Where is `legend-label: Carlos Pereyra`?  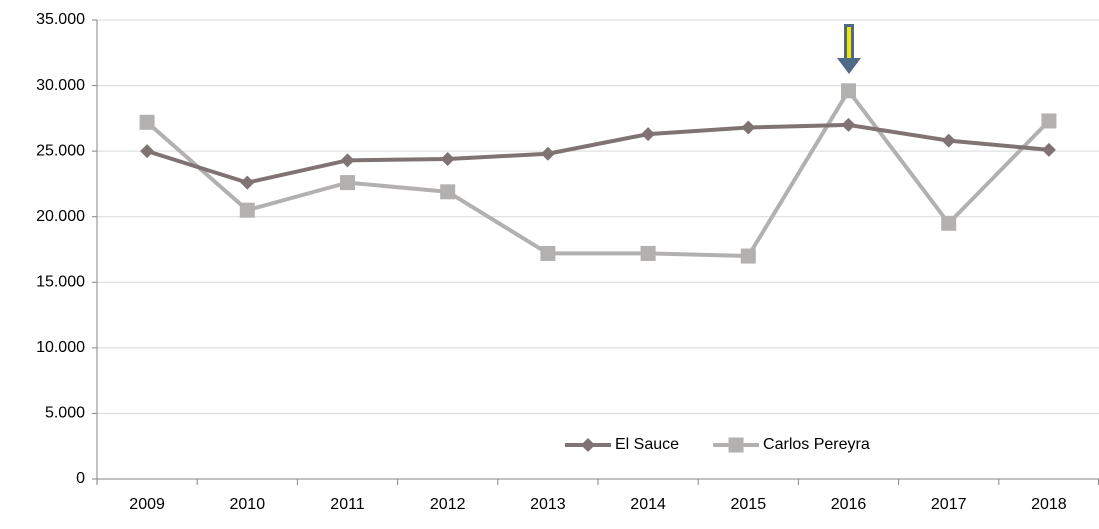 legend-label: Carlos Pereyra is located at coordinates (816, 444).